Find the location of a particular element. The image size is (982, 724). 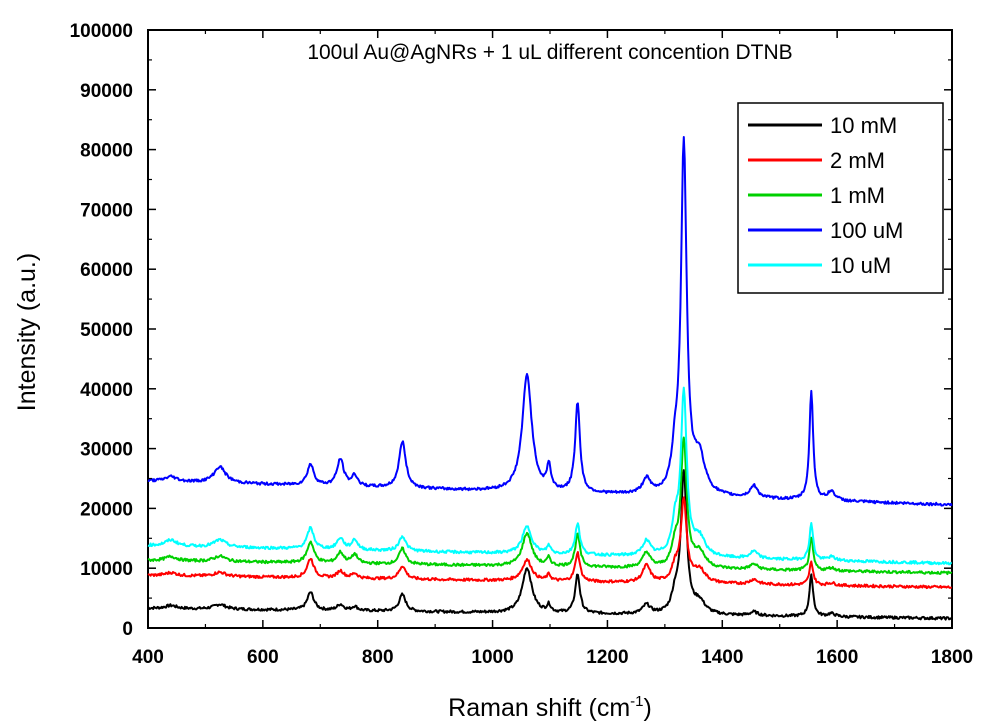

x-tick-label: 1200 is located at coordinates (607, 657).